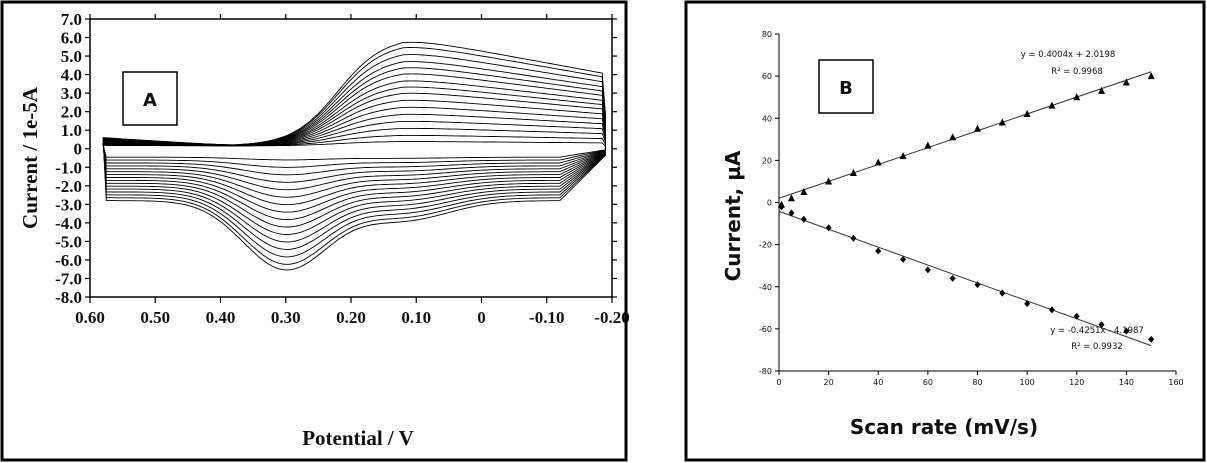 The width and height of the screenshot is (1207, 463). I want to click on panel-a-y-tick-label: 6.0, so click(71, 38).